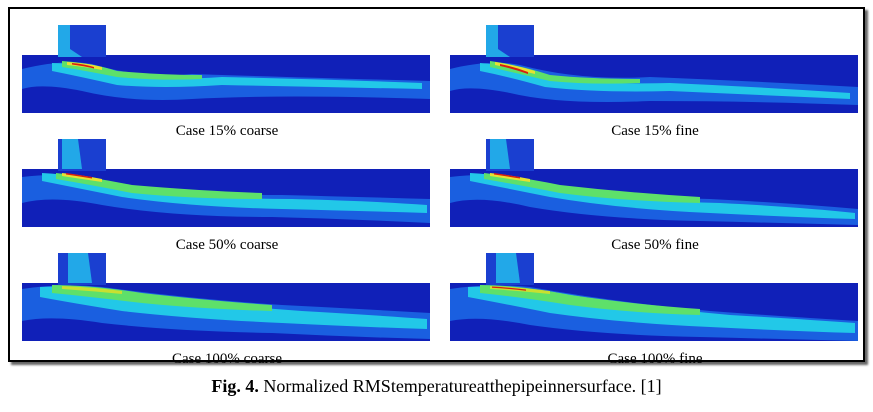 The image size is (873, 412). Describe the element at coordinates (655, 79) in the screenshot. I see `contour-panel-15-fine: Case 15% fine` at that location.